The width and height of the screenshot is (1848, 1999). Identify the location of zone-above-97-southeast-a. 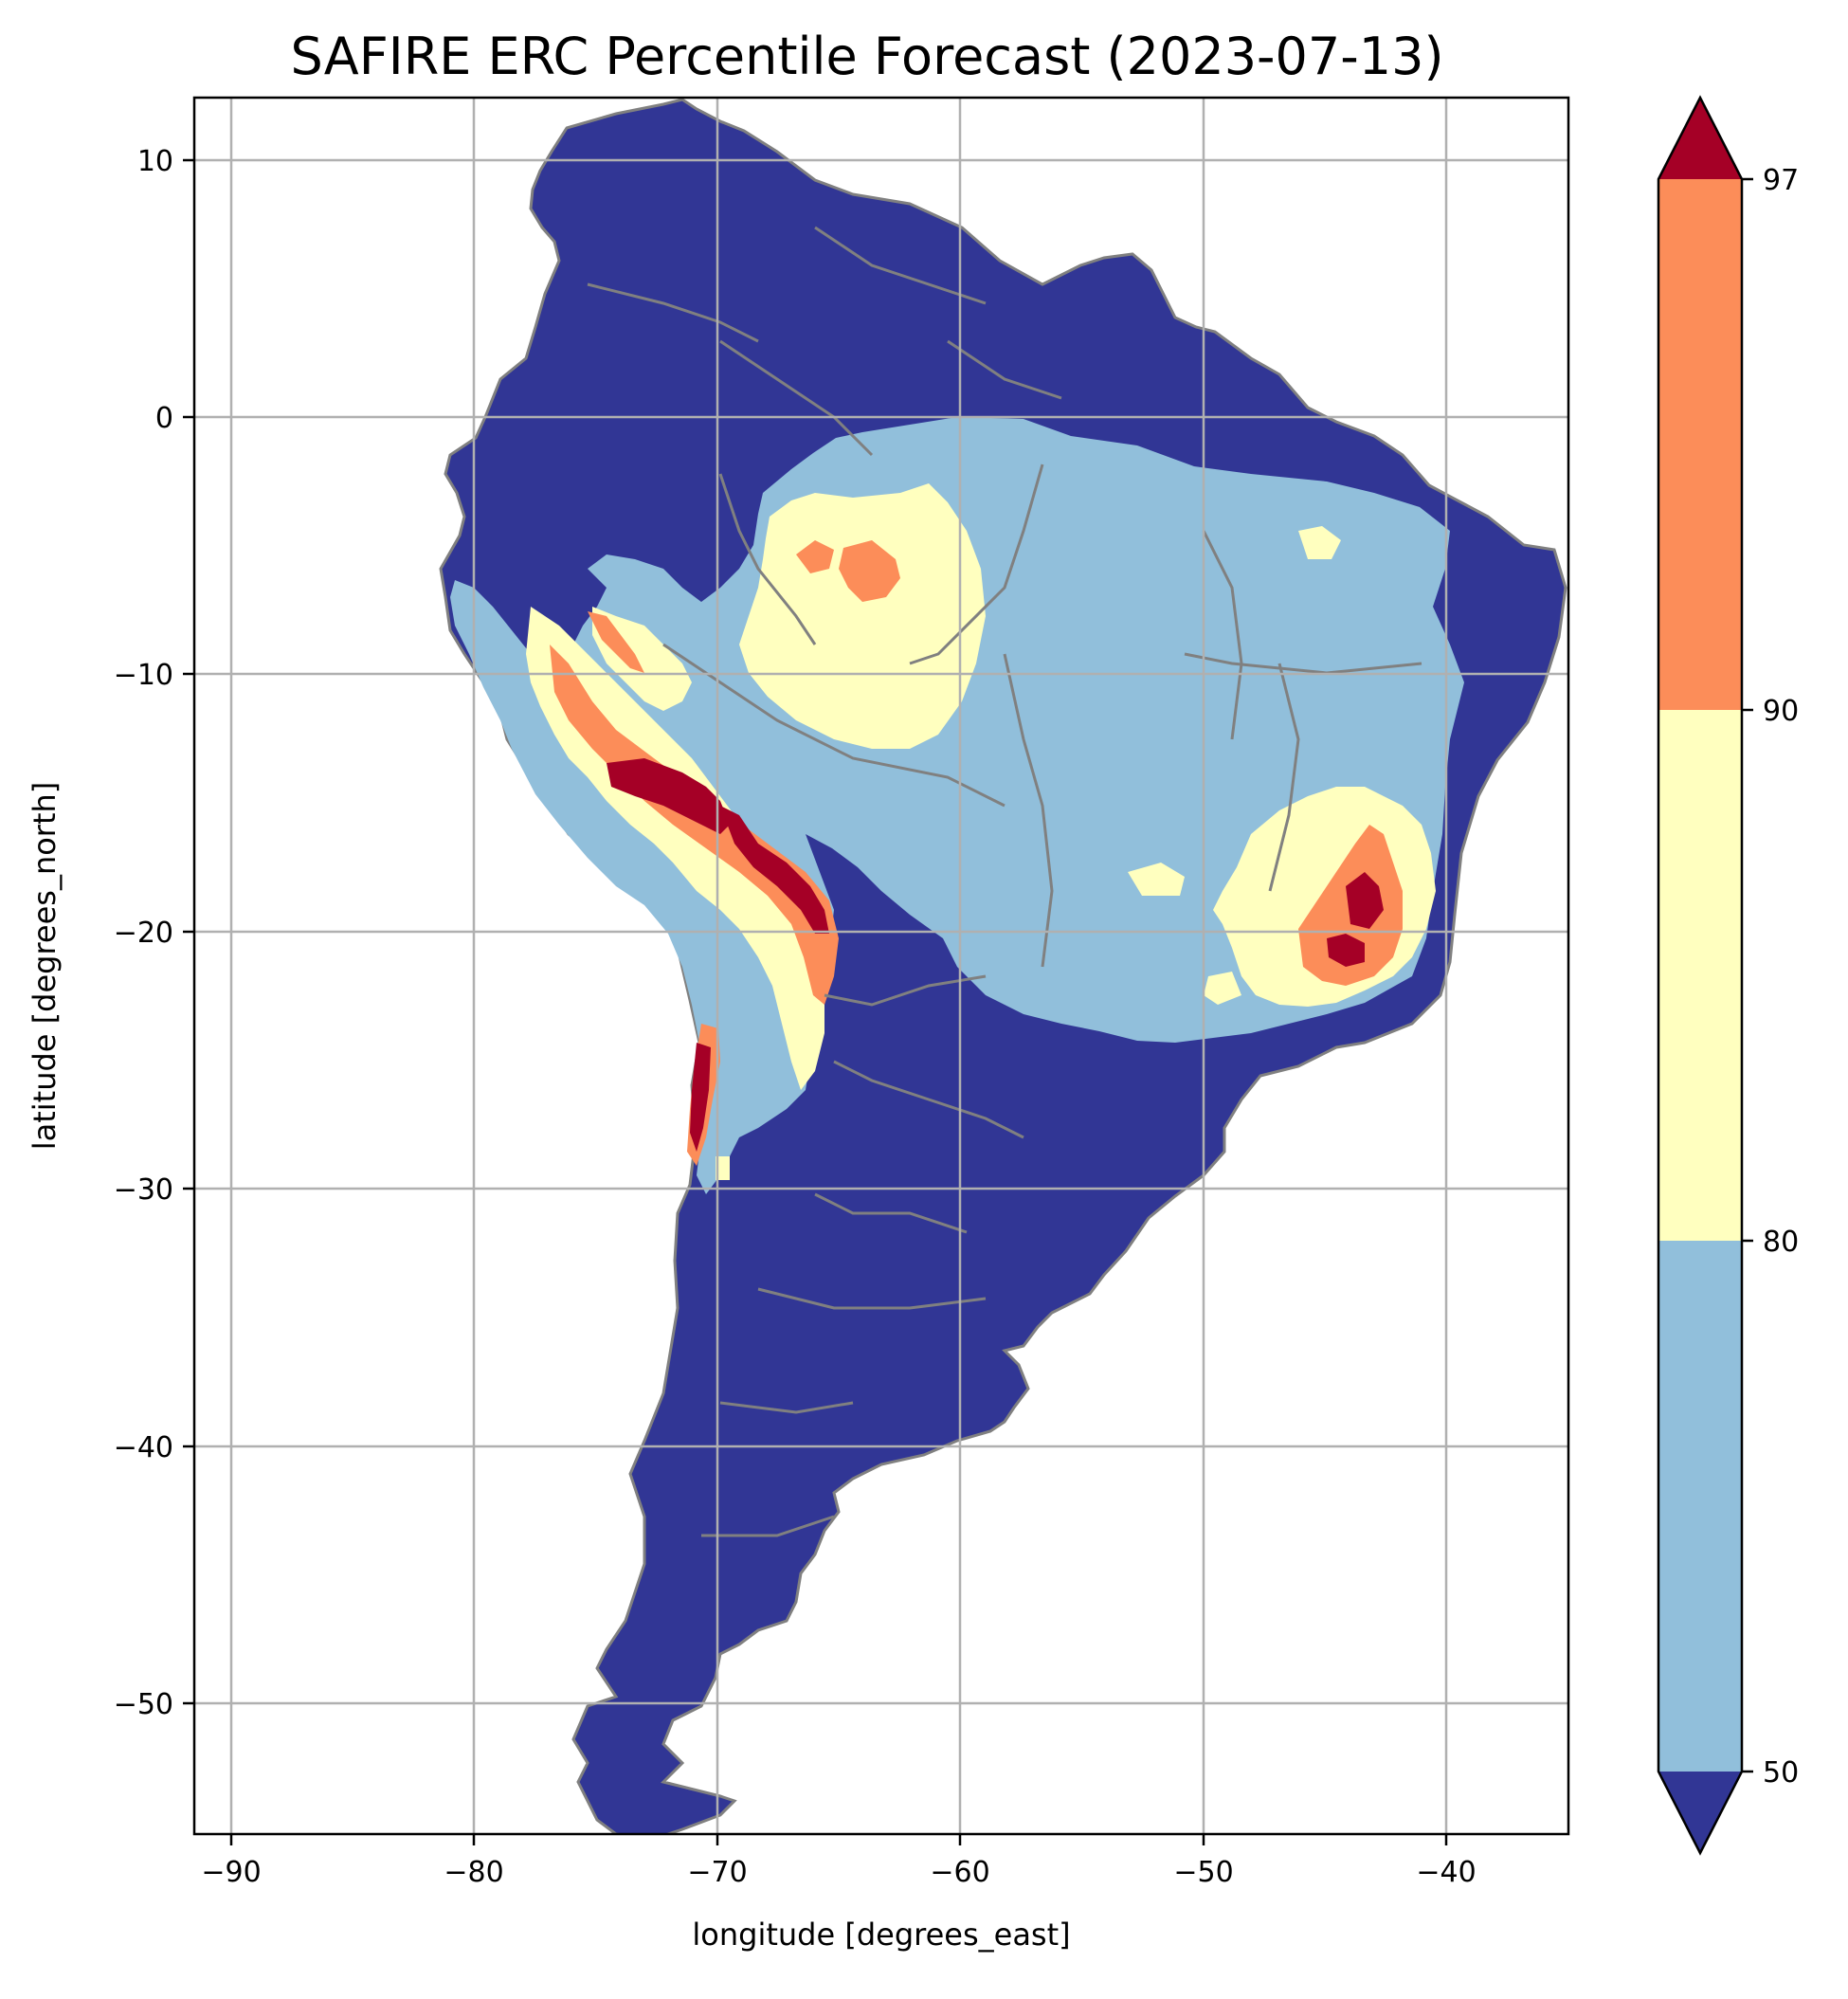
(1365, 901).